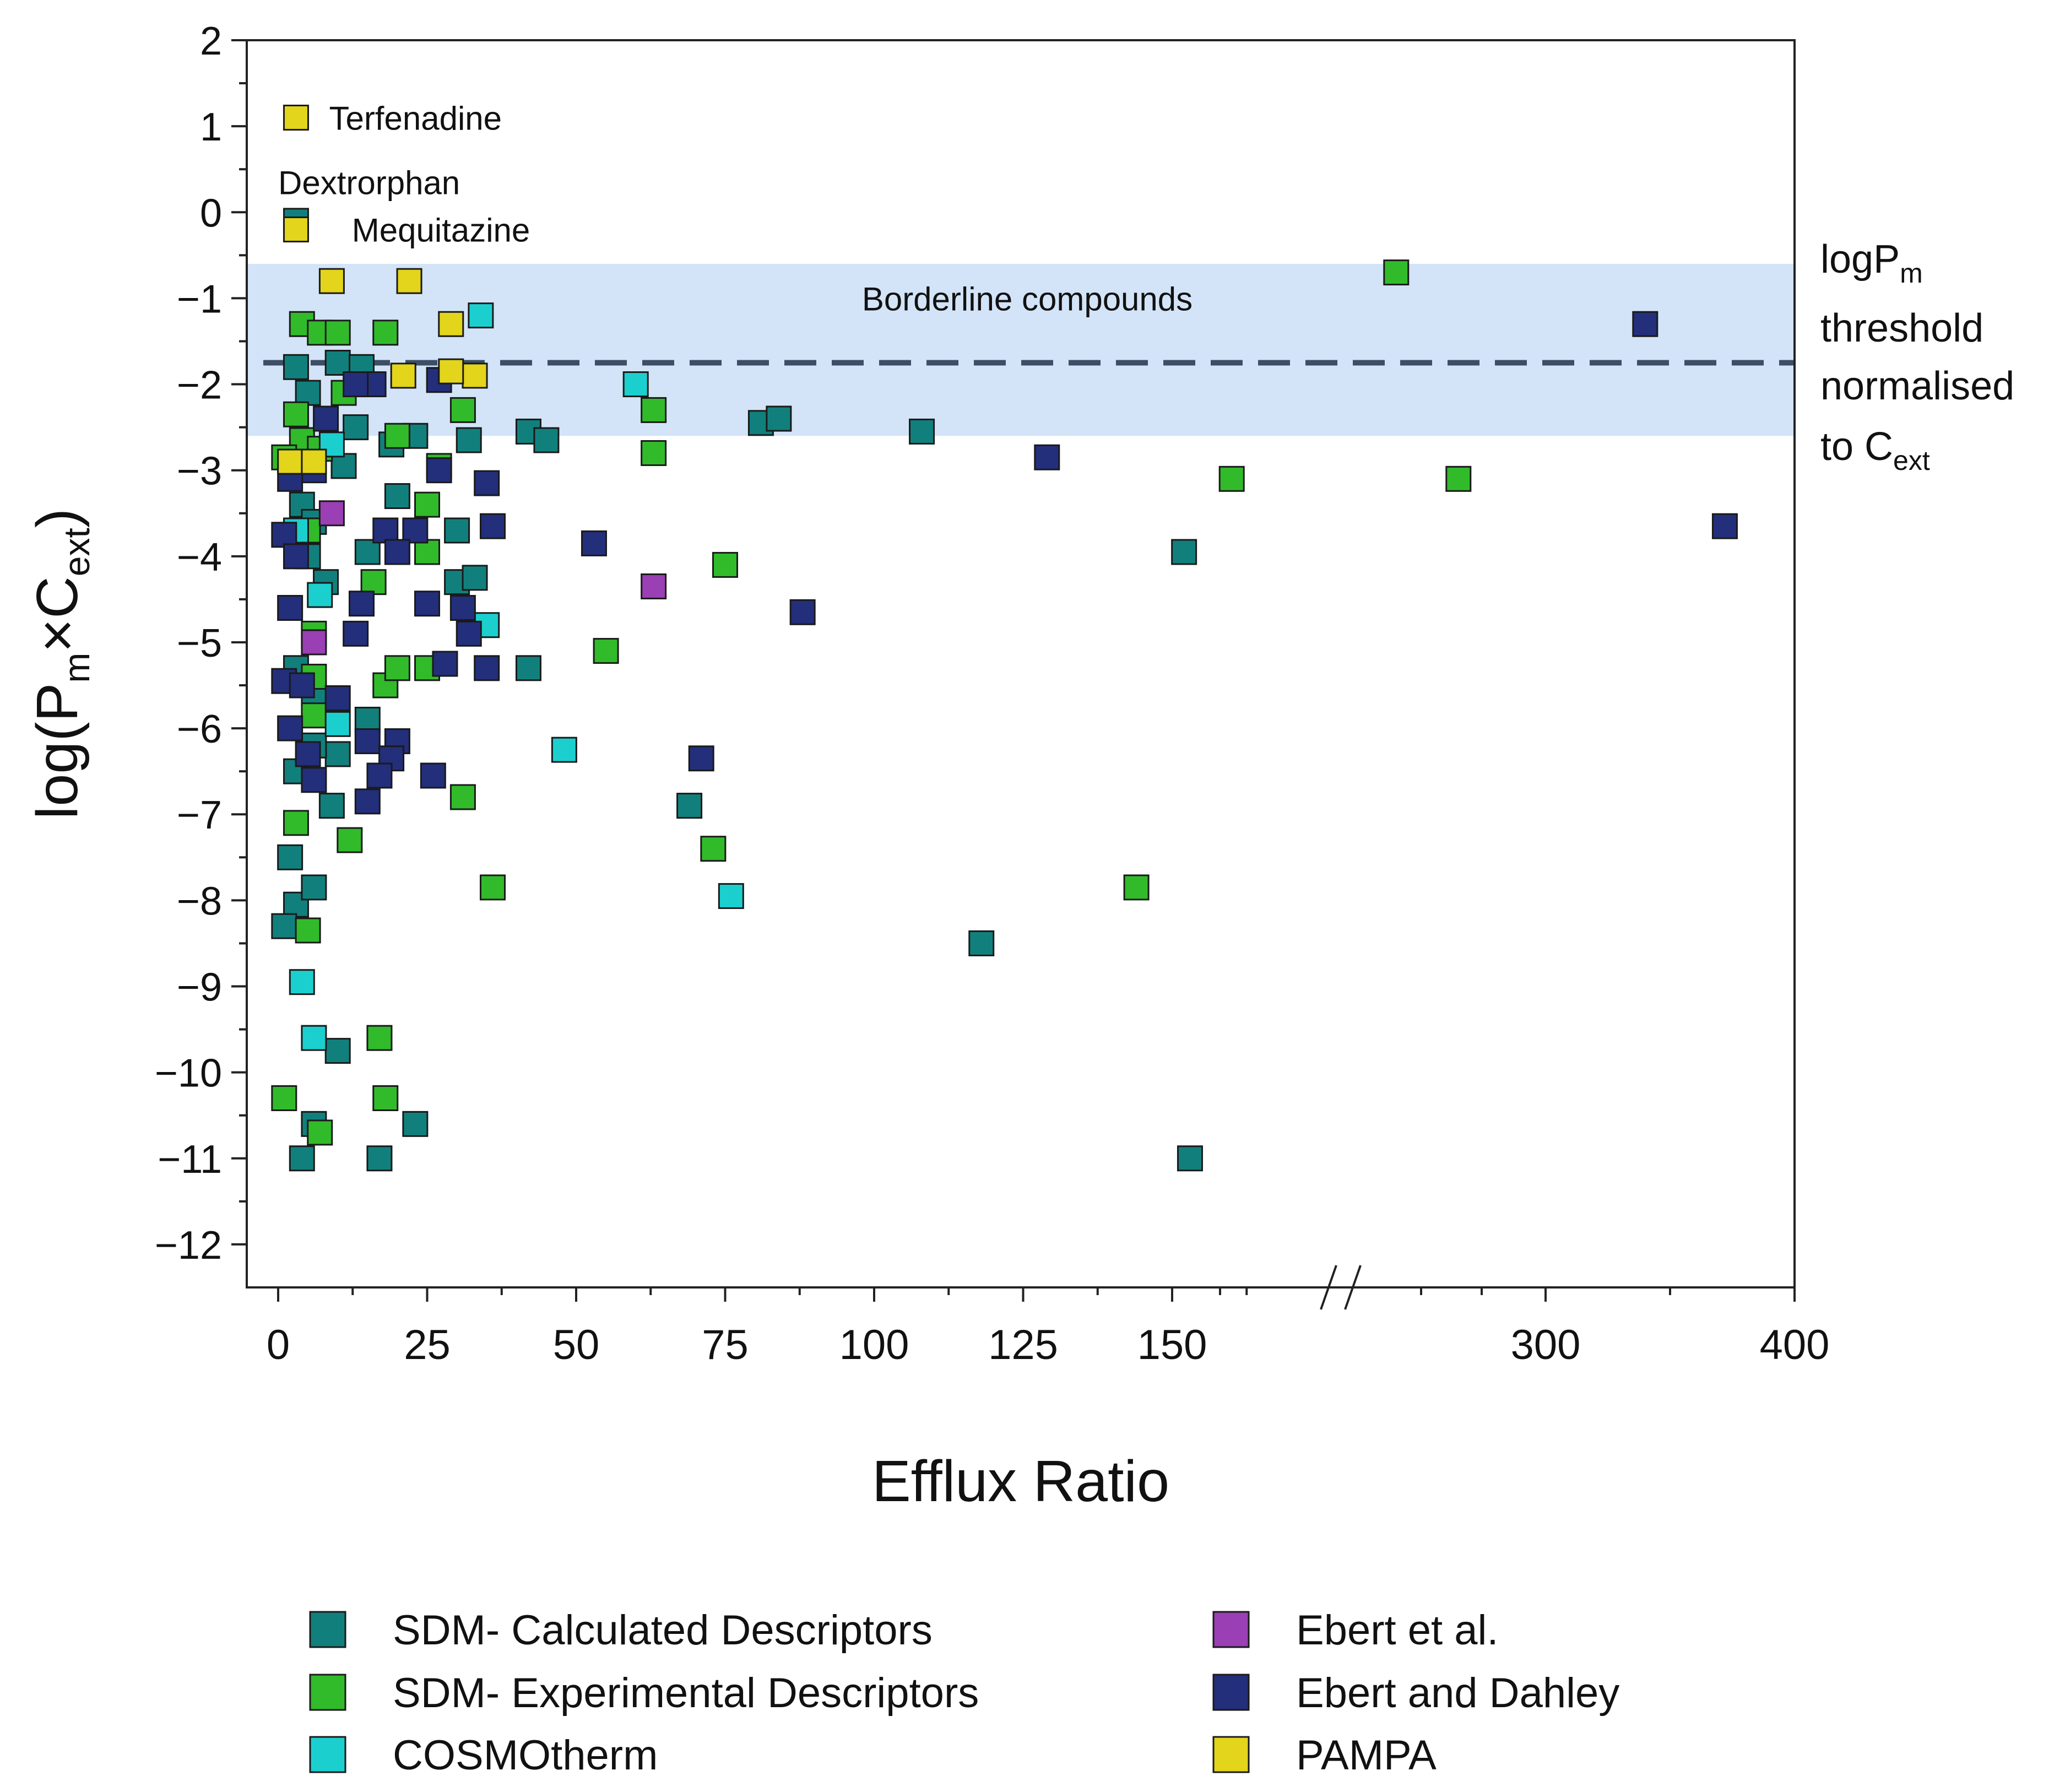 This screenshot has height=1792, width=2065. Describe the element at coordinates (278, 1345) in the screenshot. I see `x-tick-label: 0` at that location.